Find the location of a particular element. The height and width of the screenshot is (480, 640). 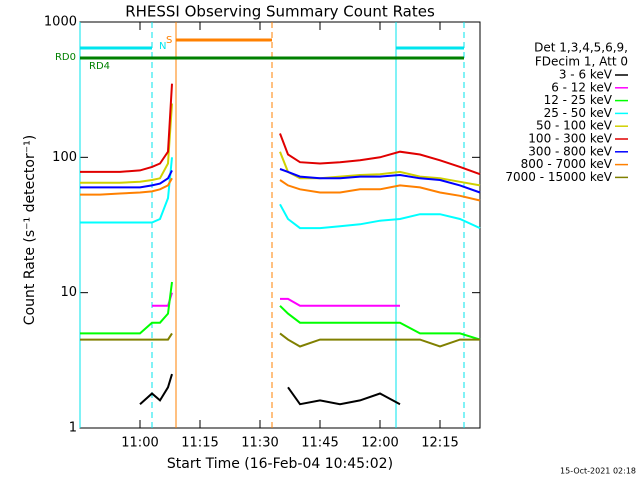

legend-label: 50 - 100 keV is located at coordinates (574, 126).